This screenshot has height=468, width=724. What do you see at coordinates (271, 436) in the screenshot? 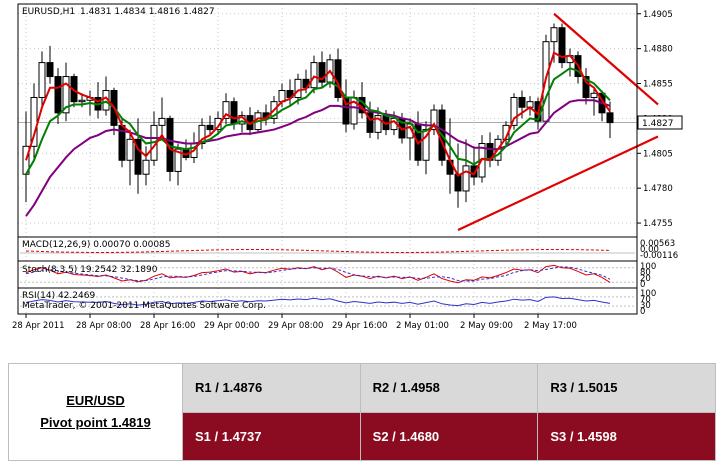
I see `support-s1: S1 / 1.4737` at bounding box center [271, 436].